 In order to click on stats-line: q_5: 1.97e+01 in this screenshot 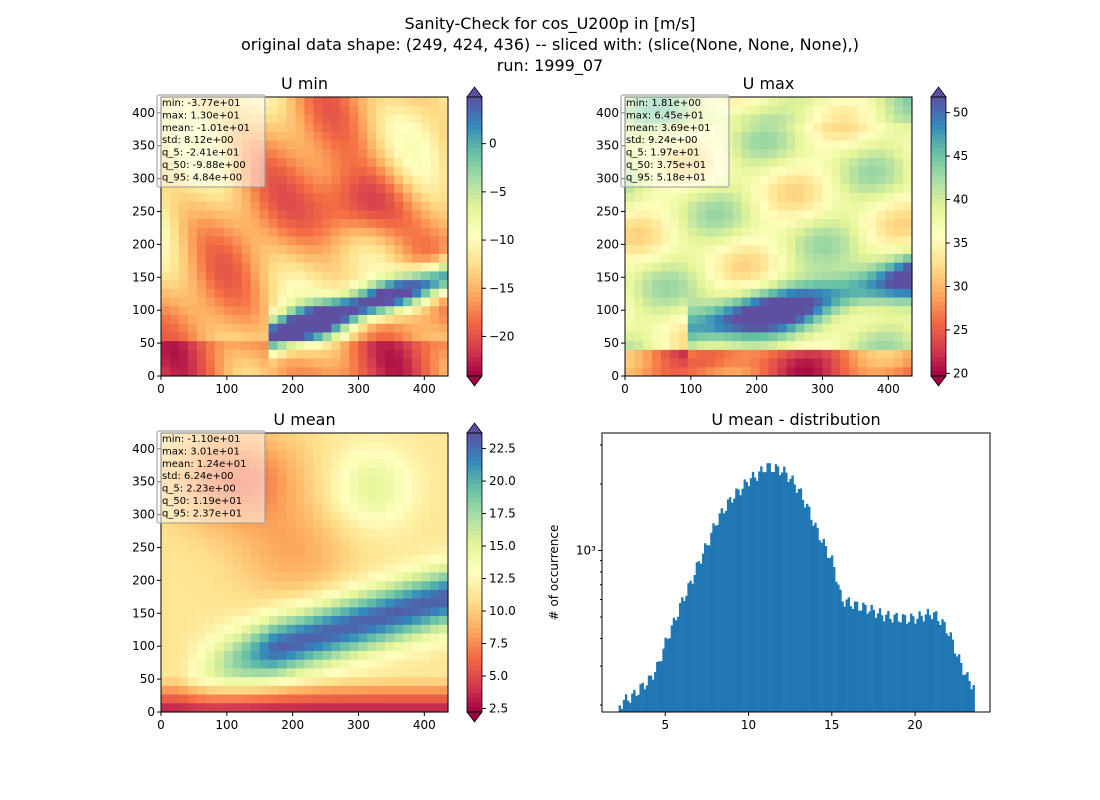, I will do `click(663, 153)`.